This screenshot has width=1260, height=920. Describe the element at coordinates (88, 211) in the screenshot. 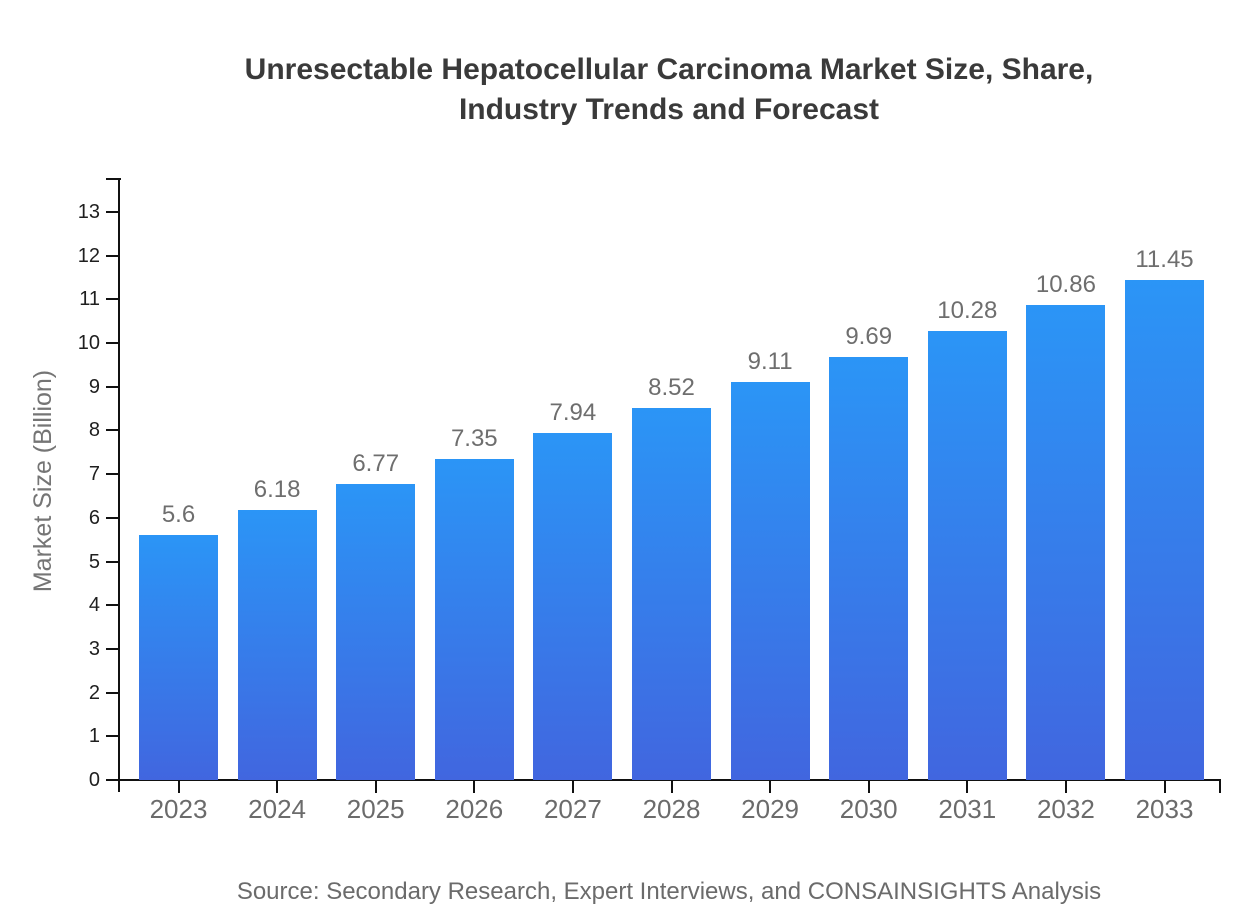

I see `y-tick-label: 13` at that location.